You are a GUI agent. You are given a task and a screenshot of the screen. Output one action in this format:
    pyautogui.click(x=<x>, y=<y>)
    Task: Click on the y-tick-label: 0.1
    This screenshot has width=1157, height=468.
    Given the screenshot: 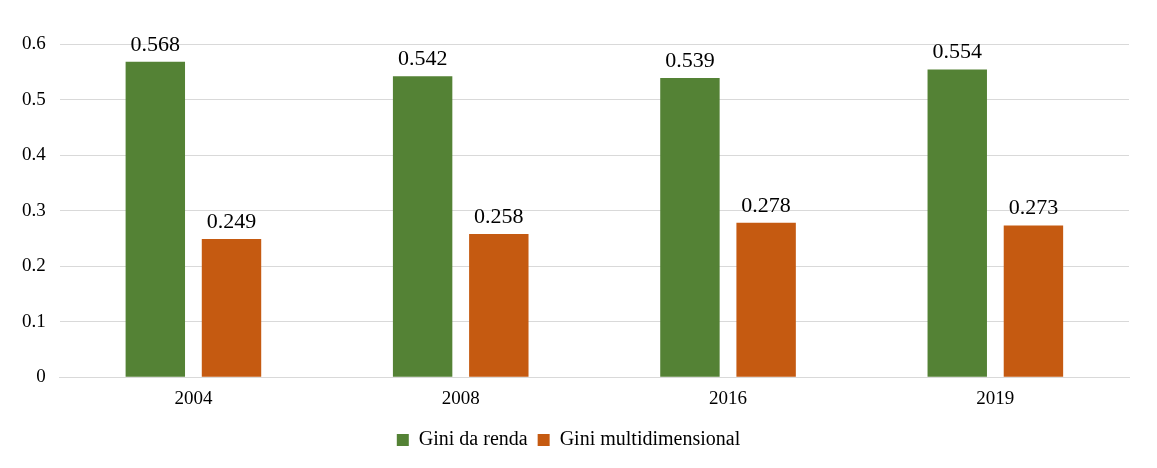 What is the action you would take?
    pyautogui.click(x=34, y=320)
    